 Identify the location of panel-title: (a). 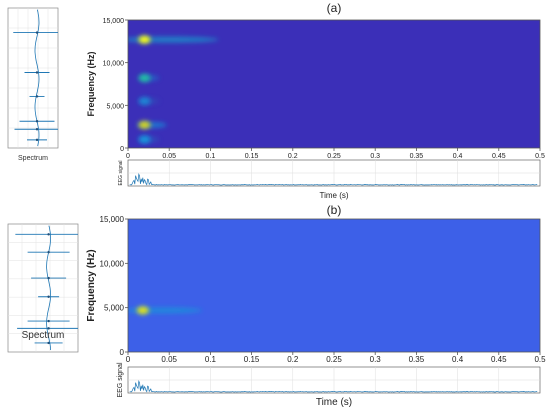
(334, 8).